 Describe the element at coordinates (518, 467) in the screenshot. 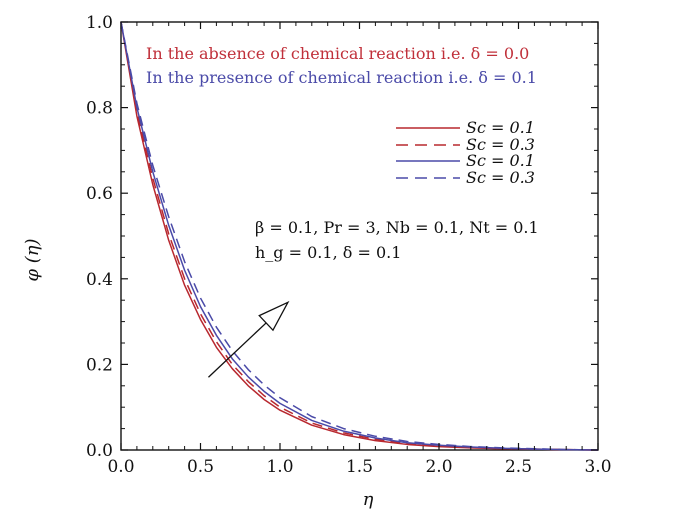

I see `x-tick-label: 2.5` at that location.